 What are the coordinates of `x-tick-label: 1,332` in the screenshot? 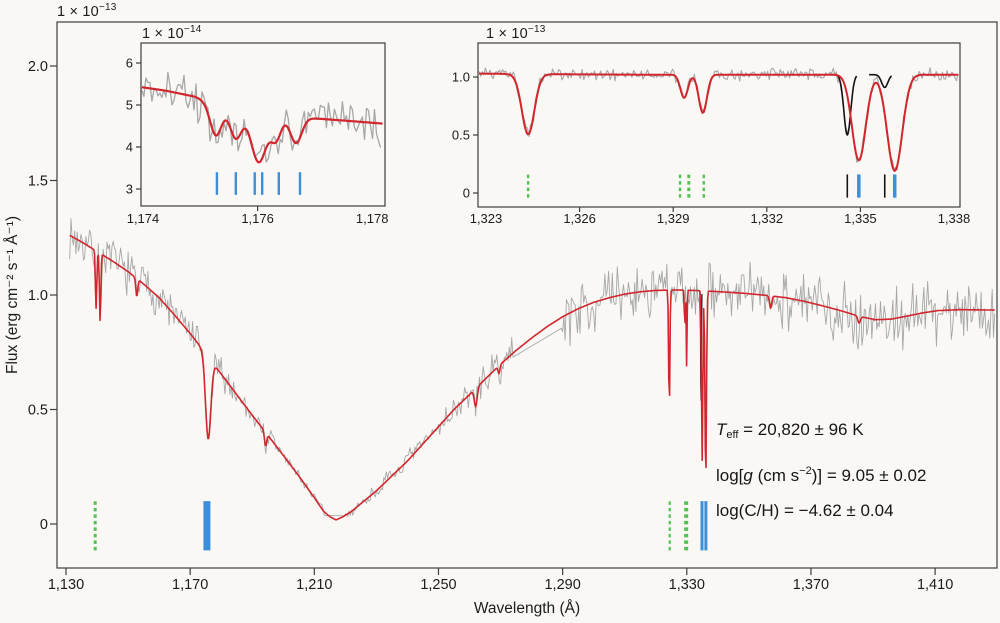 It's located at (767, 218).